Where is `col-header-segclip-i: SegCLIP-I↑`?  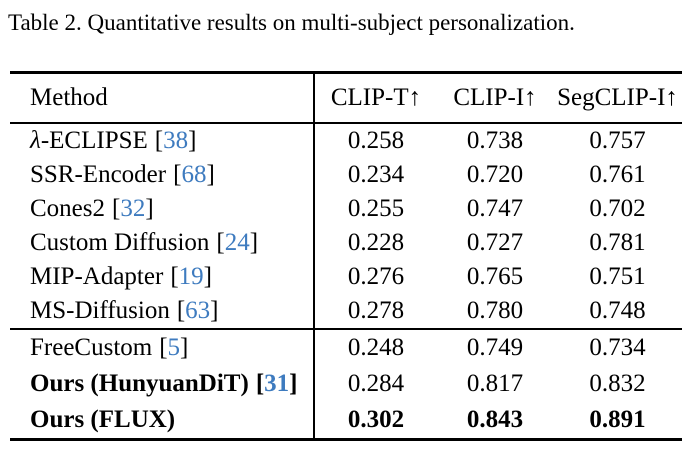 col-header-segclip-i: SegCLIP-I↑ is located at coordinates (617, 97).